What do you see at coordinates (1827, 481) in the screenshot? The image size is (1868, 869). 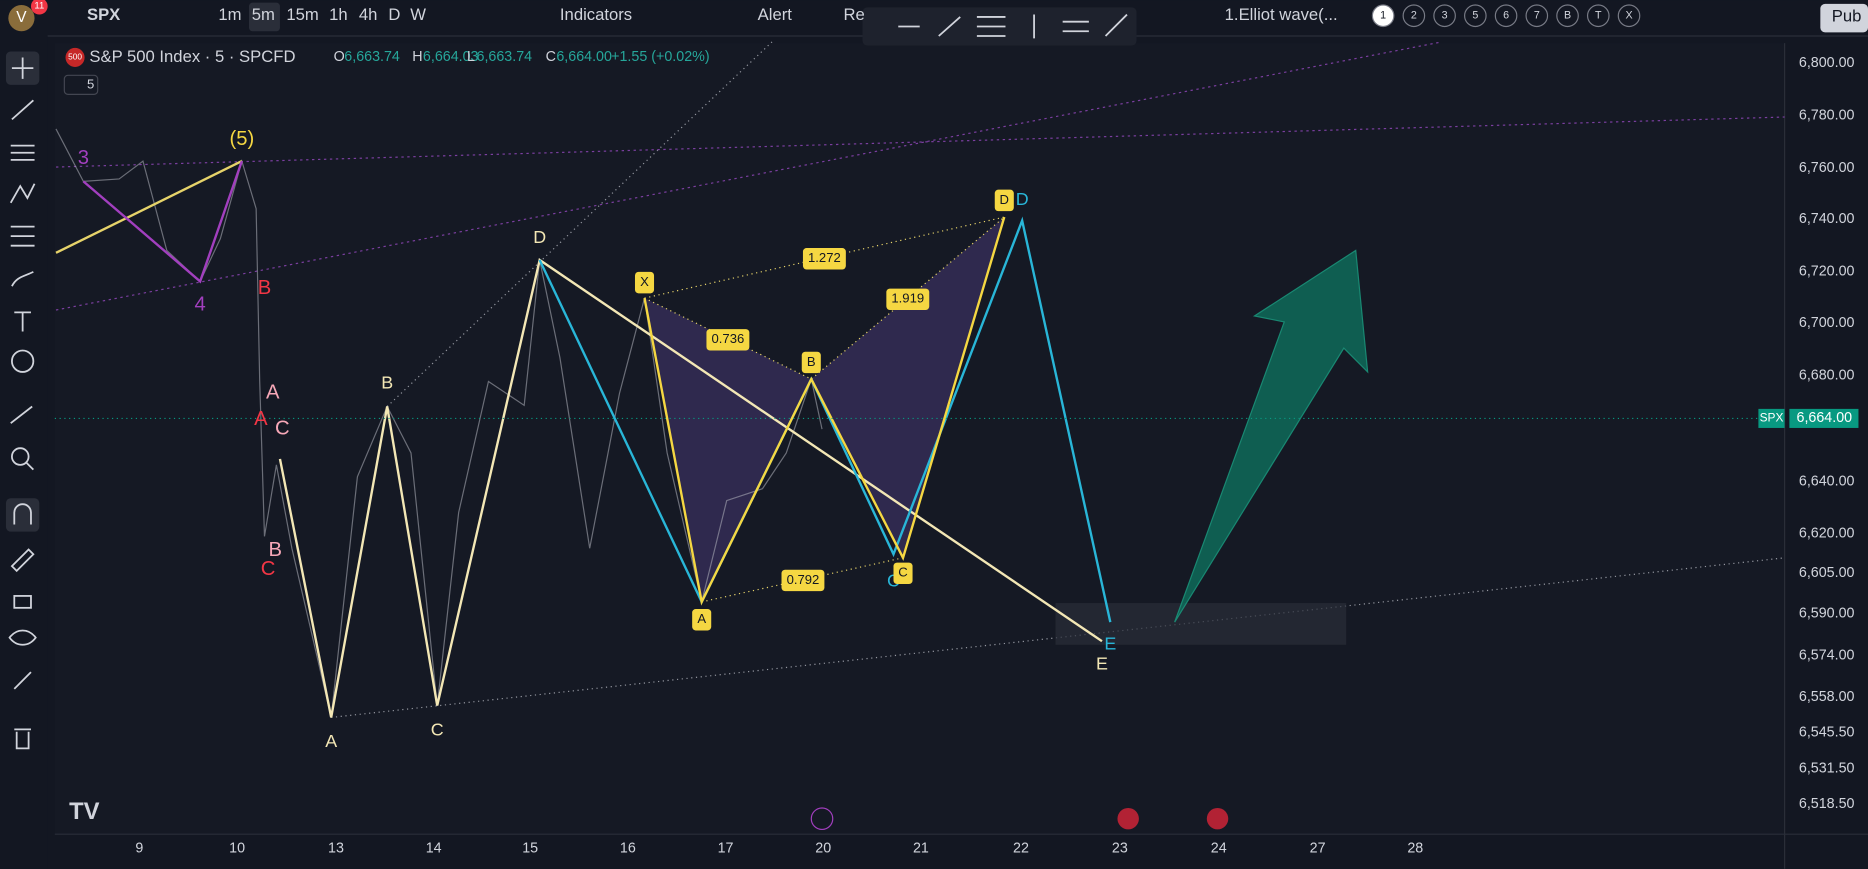 I see `price-label: 6,640.00` at bounding box center [1827, 481].